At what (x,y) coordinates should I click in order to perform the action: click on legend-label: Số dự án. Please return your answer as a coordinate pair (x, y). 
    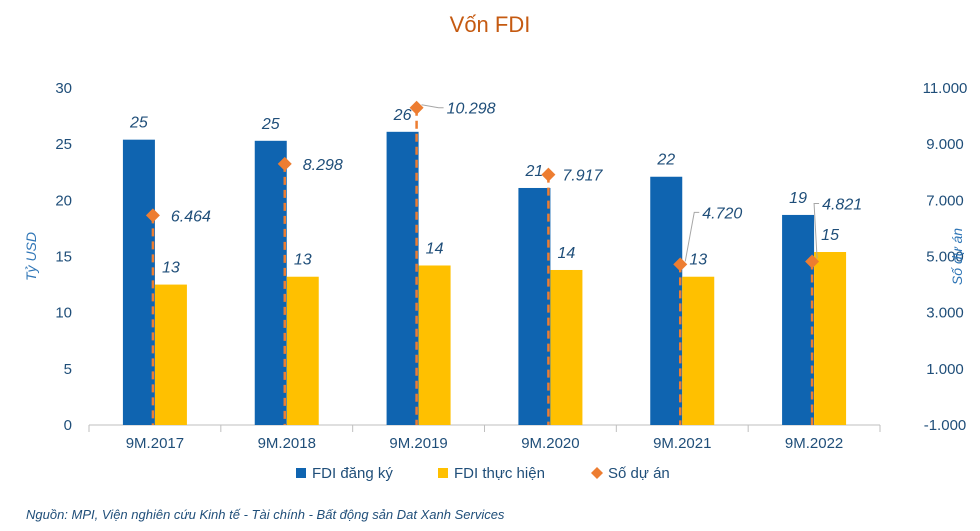
    Looking at the image, I should click on (639, 473).